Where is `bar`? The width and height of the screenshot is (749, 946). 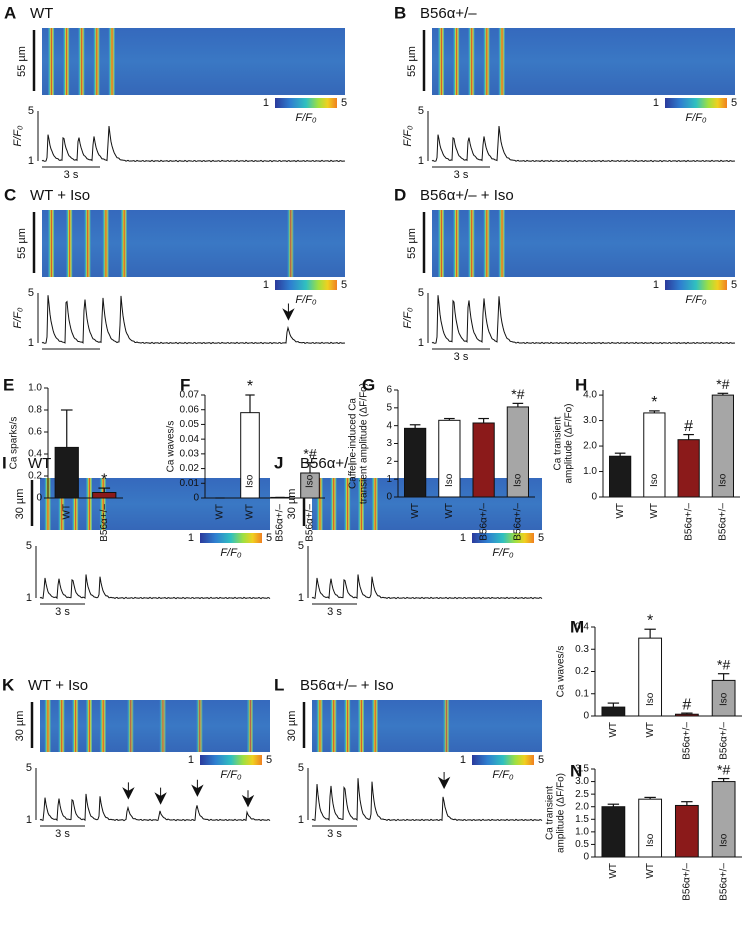
bar is located at coordinates (686, 715).